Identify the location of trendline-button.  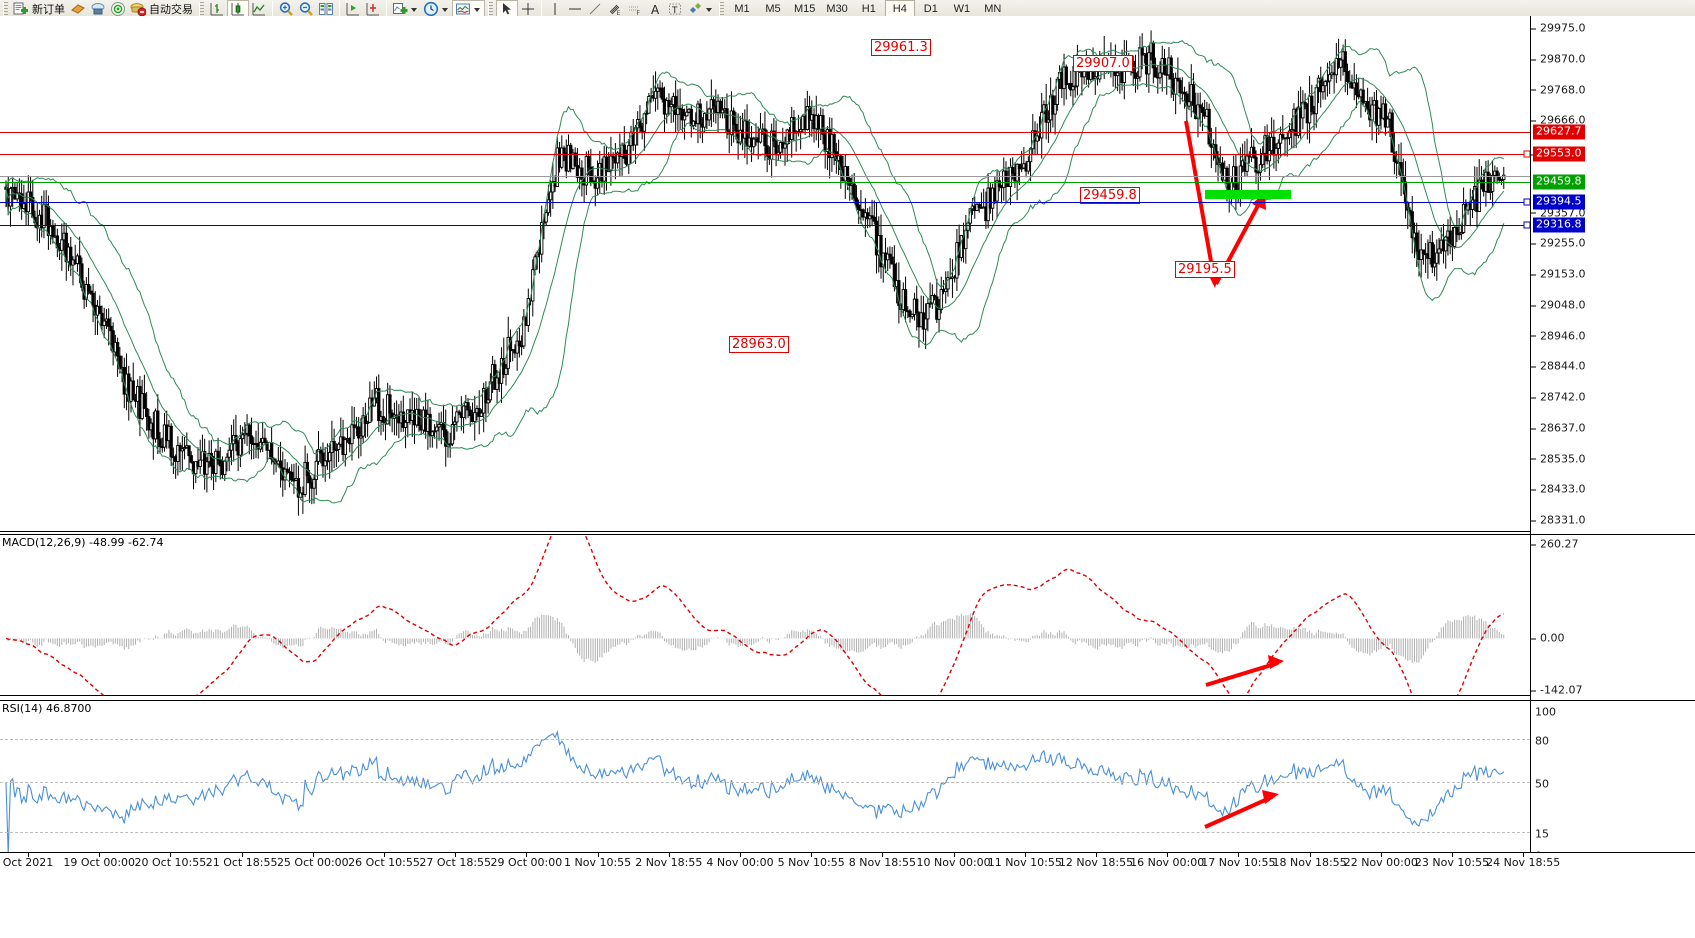
(595, 8).